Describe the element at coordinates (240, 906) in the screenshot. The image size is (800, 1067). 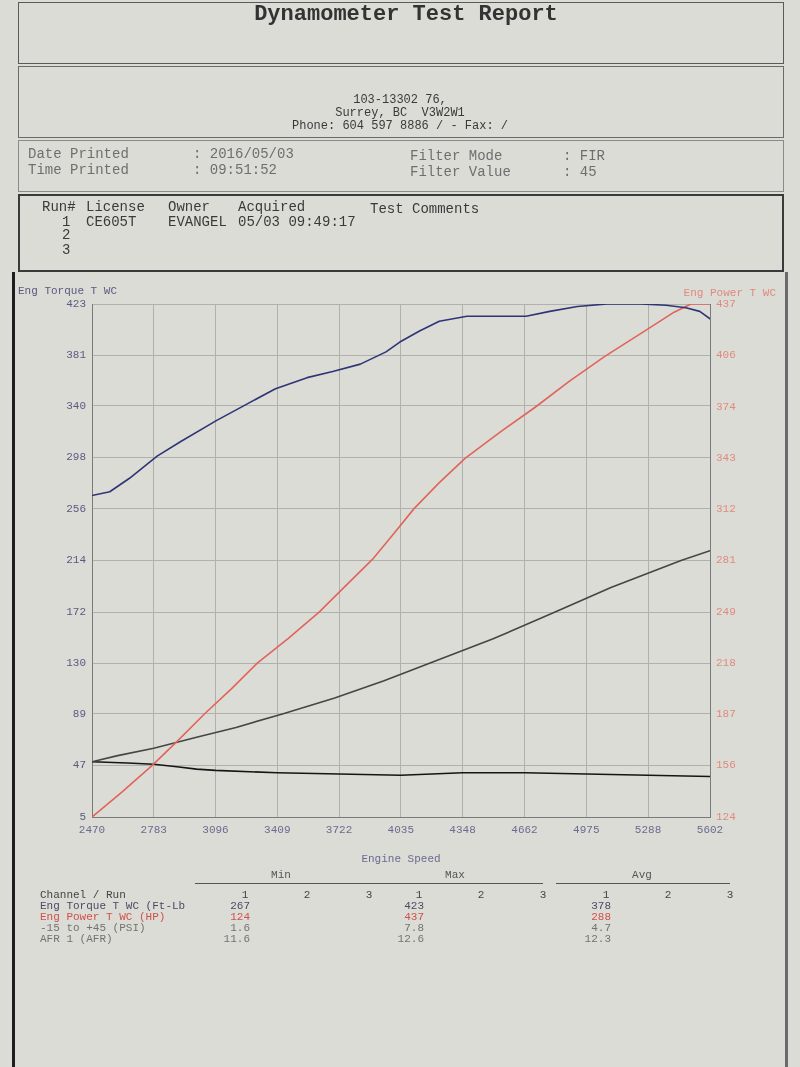
I see `data-label: 267` at that location.